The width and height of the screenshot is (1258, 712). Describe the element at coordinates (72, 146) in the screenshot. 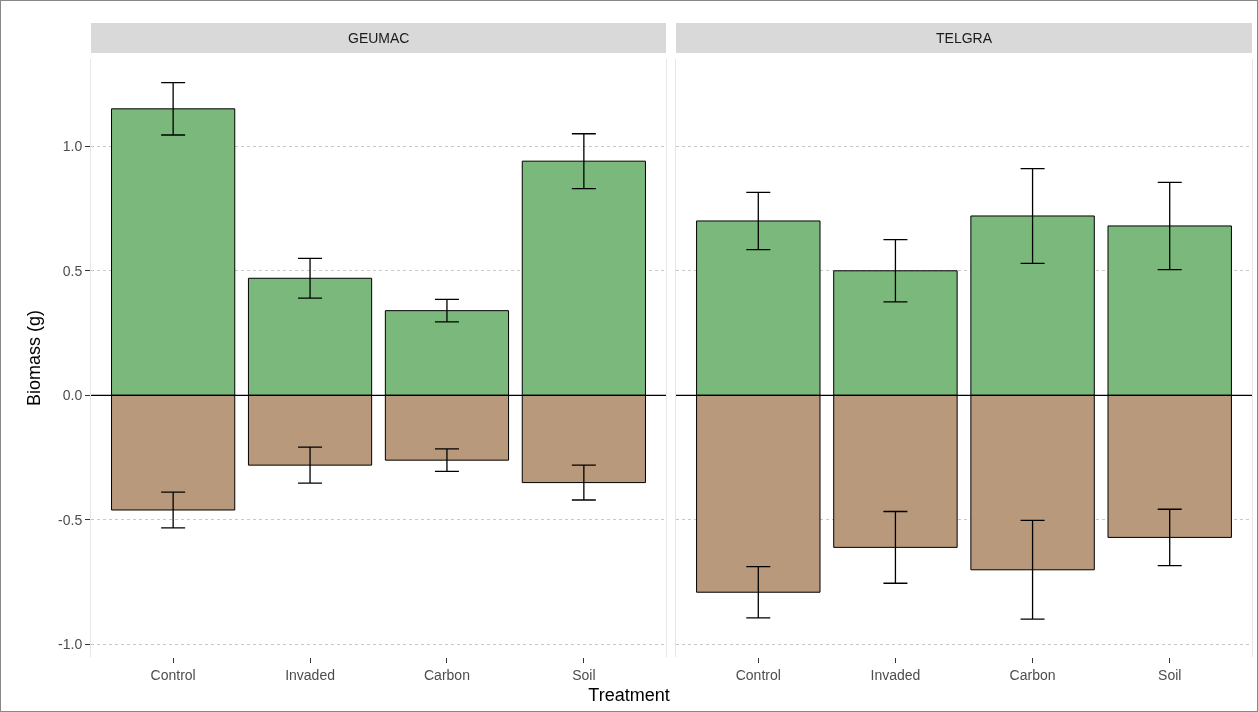

I see `y-tick-label: 1.0` at that location.